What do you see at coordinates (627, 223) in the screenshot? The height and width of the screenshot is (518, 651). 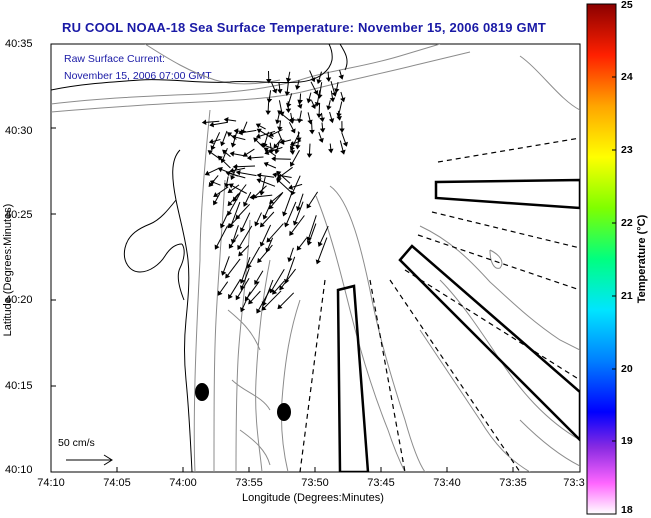 I see `colorbar-tick-label: 22` at bounding box center [627, 223].